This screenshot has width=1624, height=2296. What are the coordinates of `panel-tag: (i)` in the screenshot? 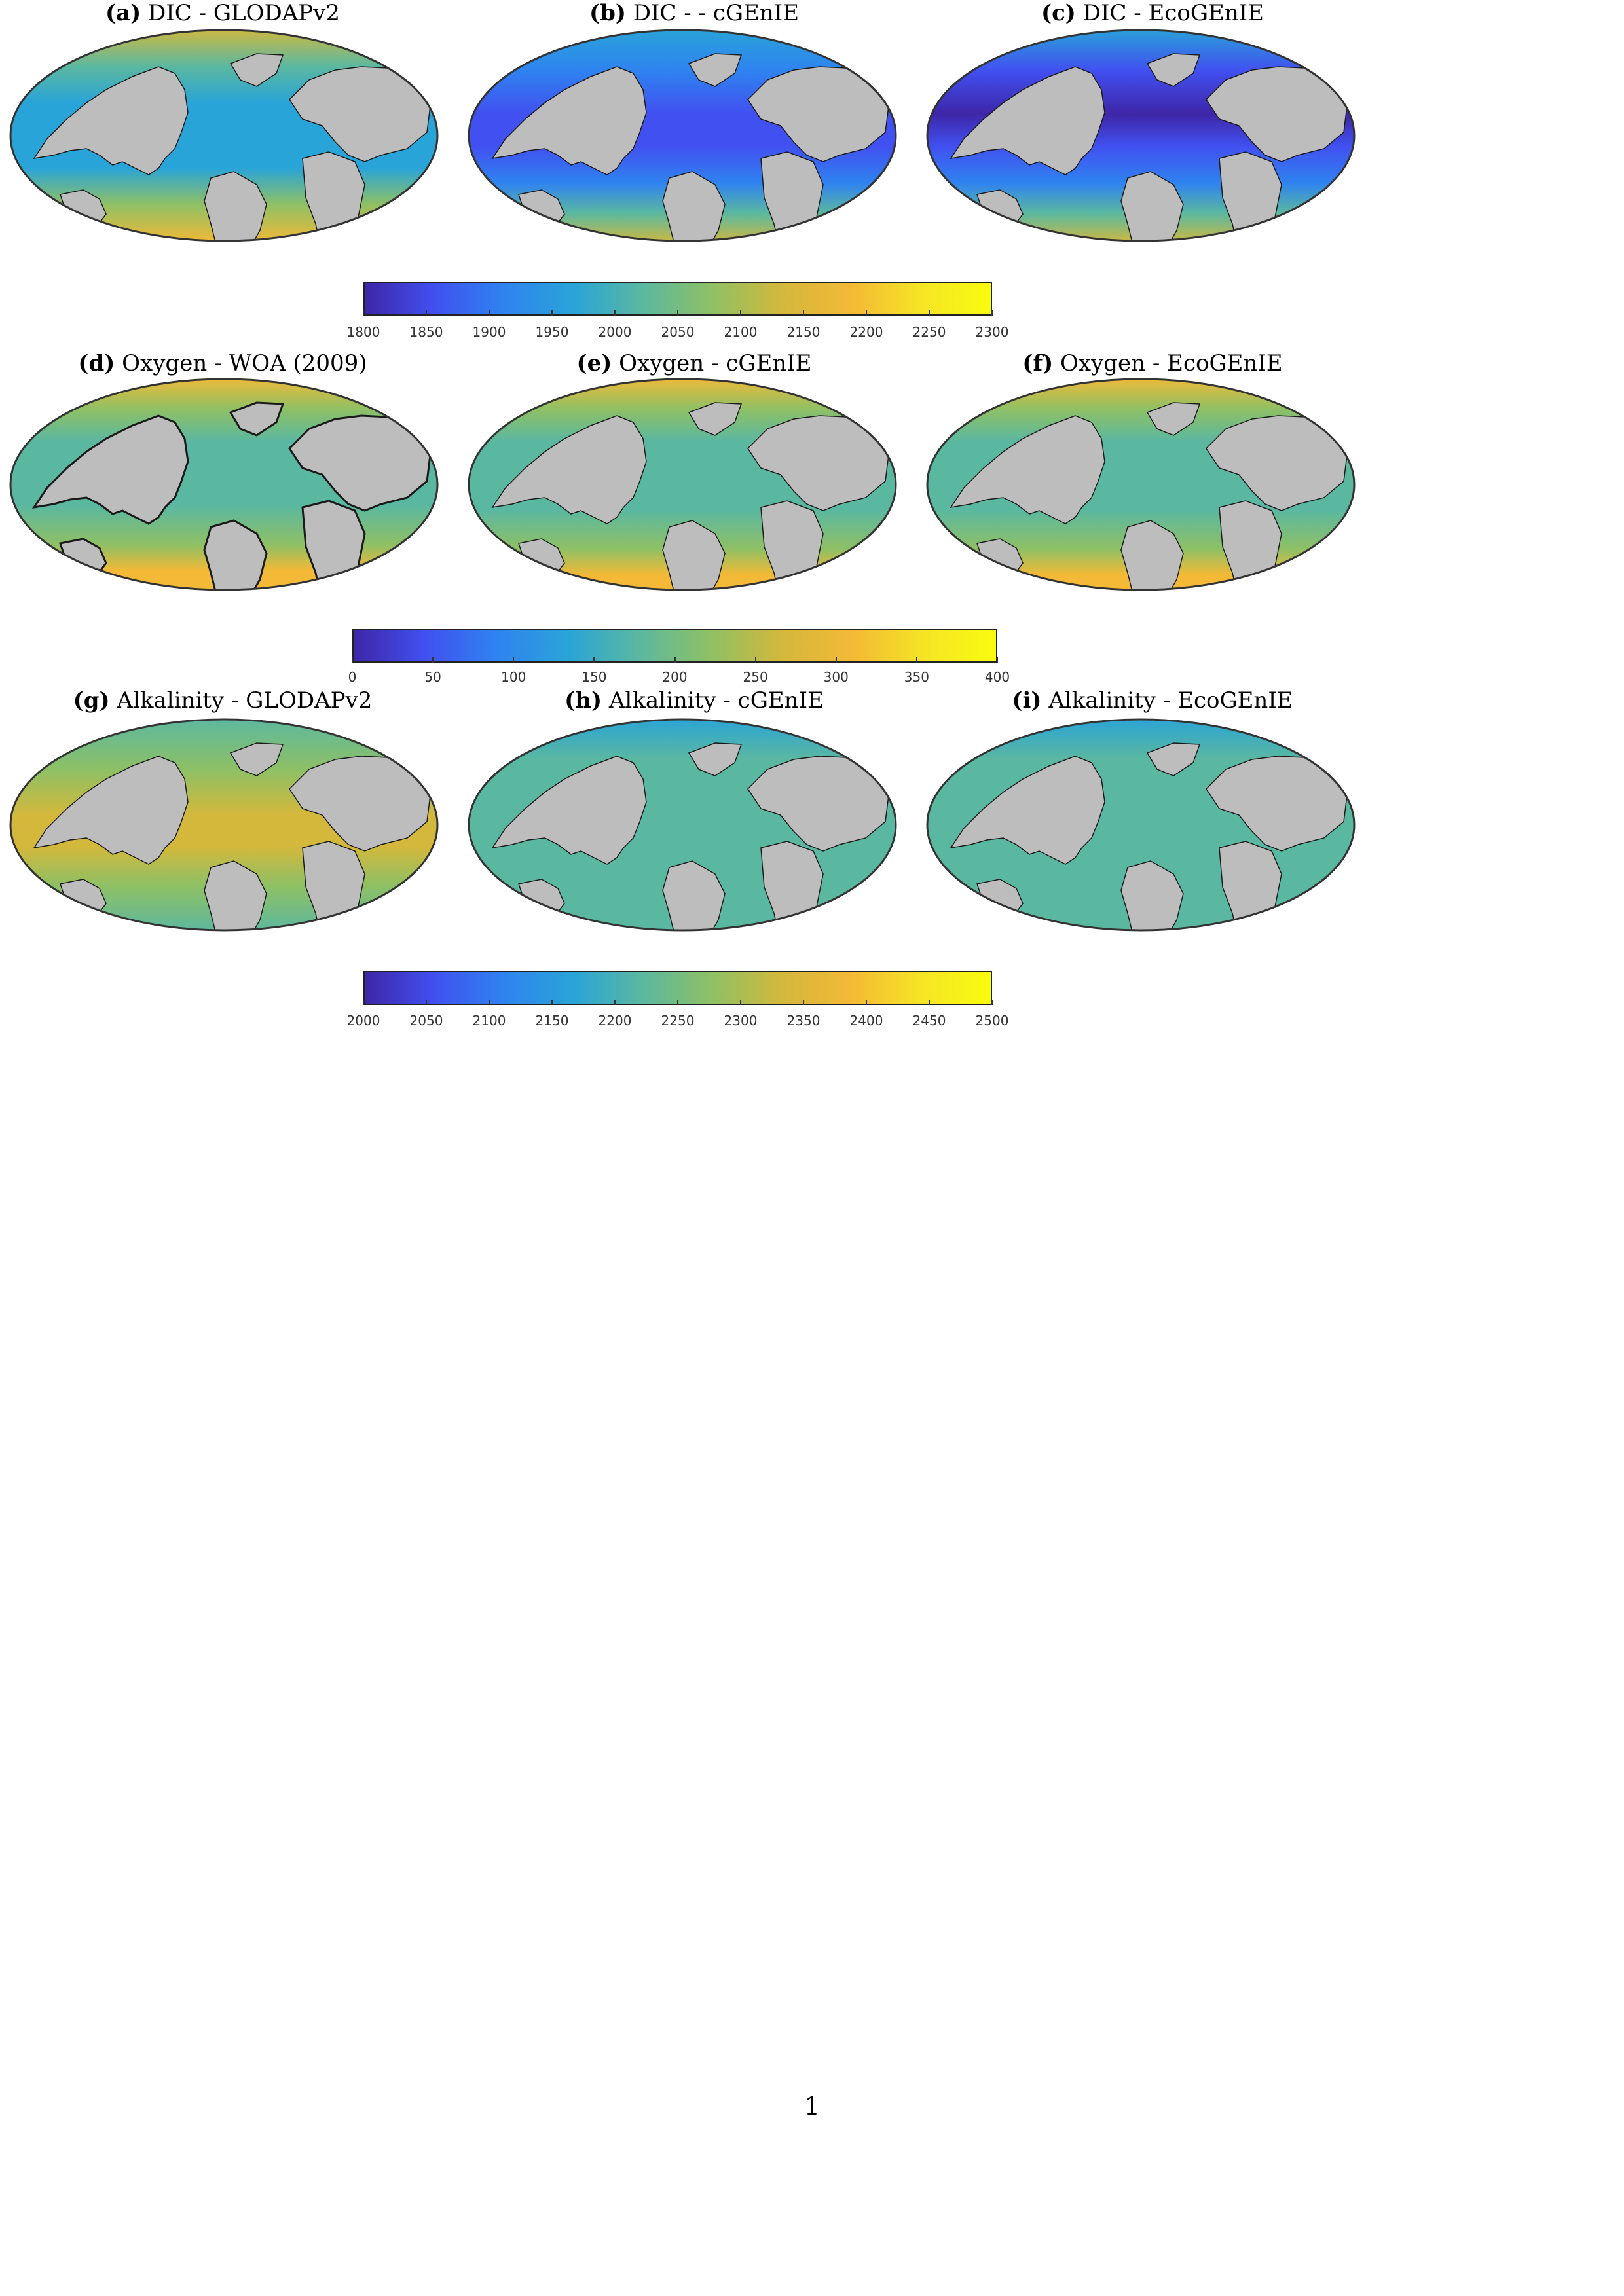 It's located at (1026, 700).